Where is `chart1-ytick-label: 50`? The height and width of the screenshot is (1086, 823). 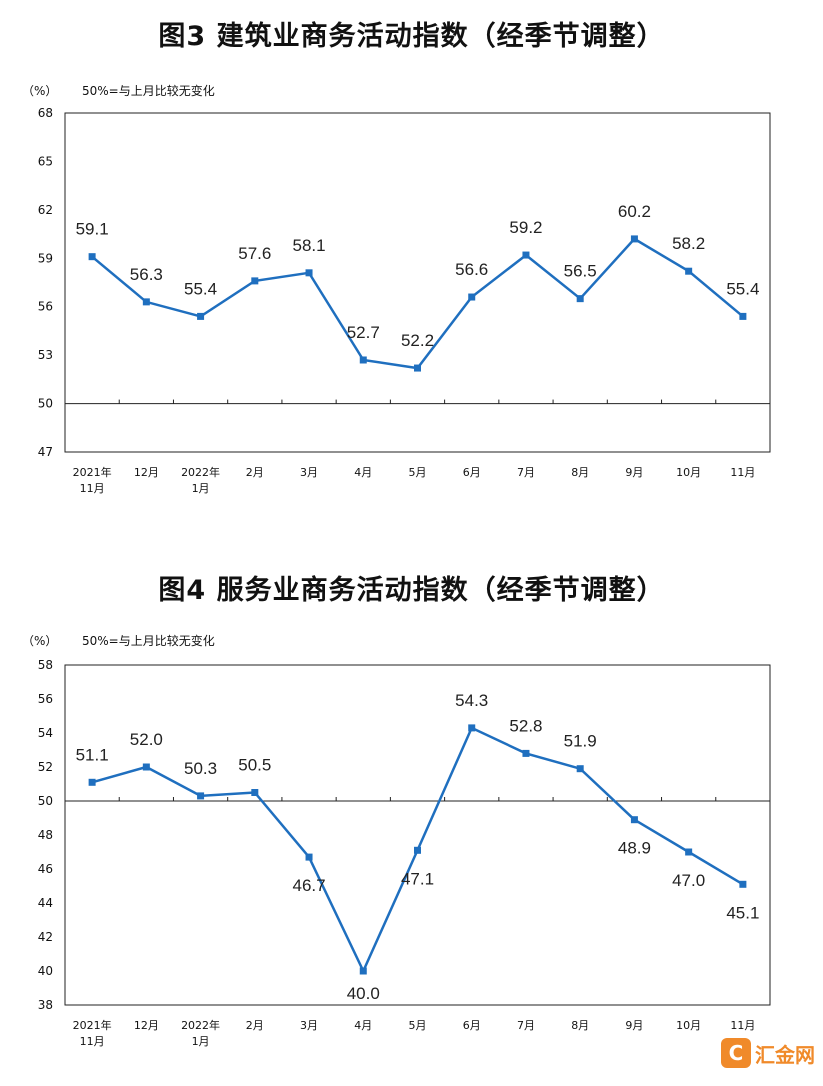 chart1-ytick-label: 50 is located at coordinates (45, 404).